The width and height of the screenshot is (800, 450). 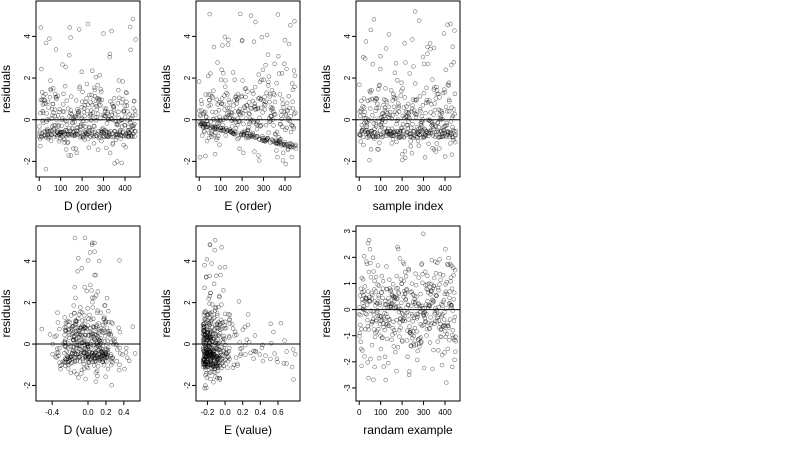 I want to click on x-tick-label: 0.0, so click(x=226, y=412).